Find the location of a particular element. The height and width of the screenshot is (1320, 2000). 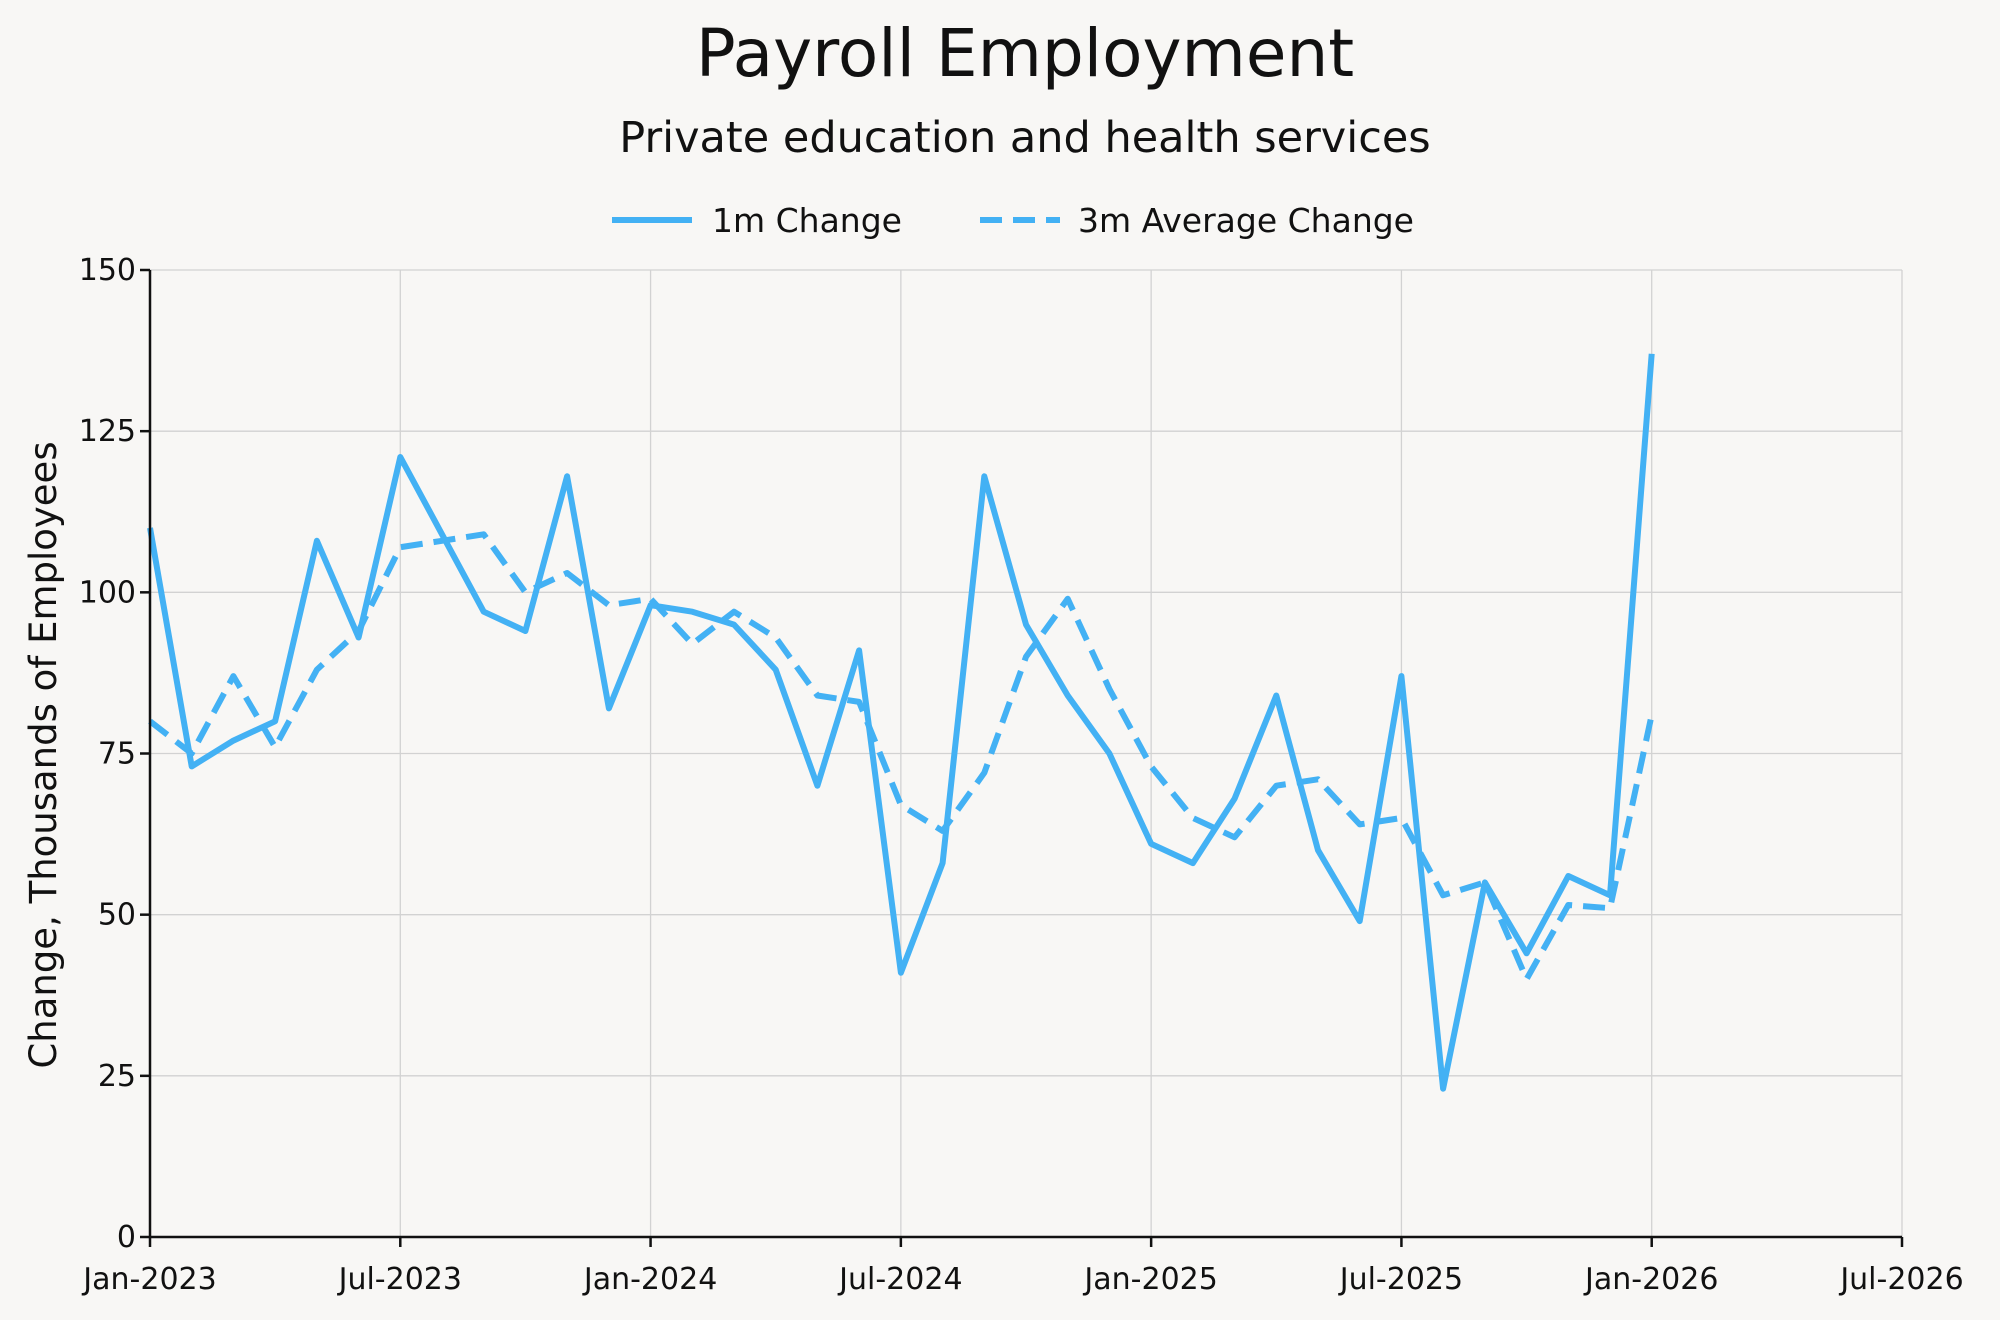

y-axis-label: Change, Thousands of Employees is located at coordinates (43, 754).